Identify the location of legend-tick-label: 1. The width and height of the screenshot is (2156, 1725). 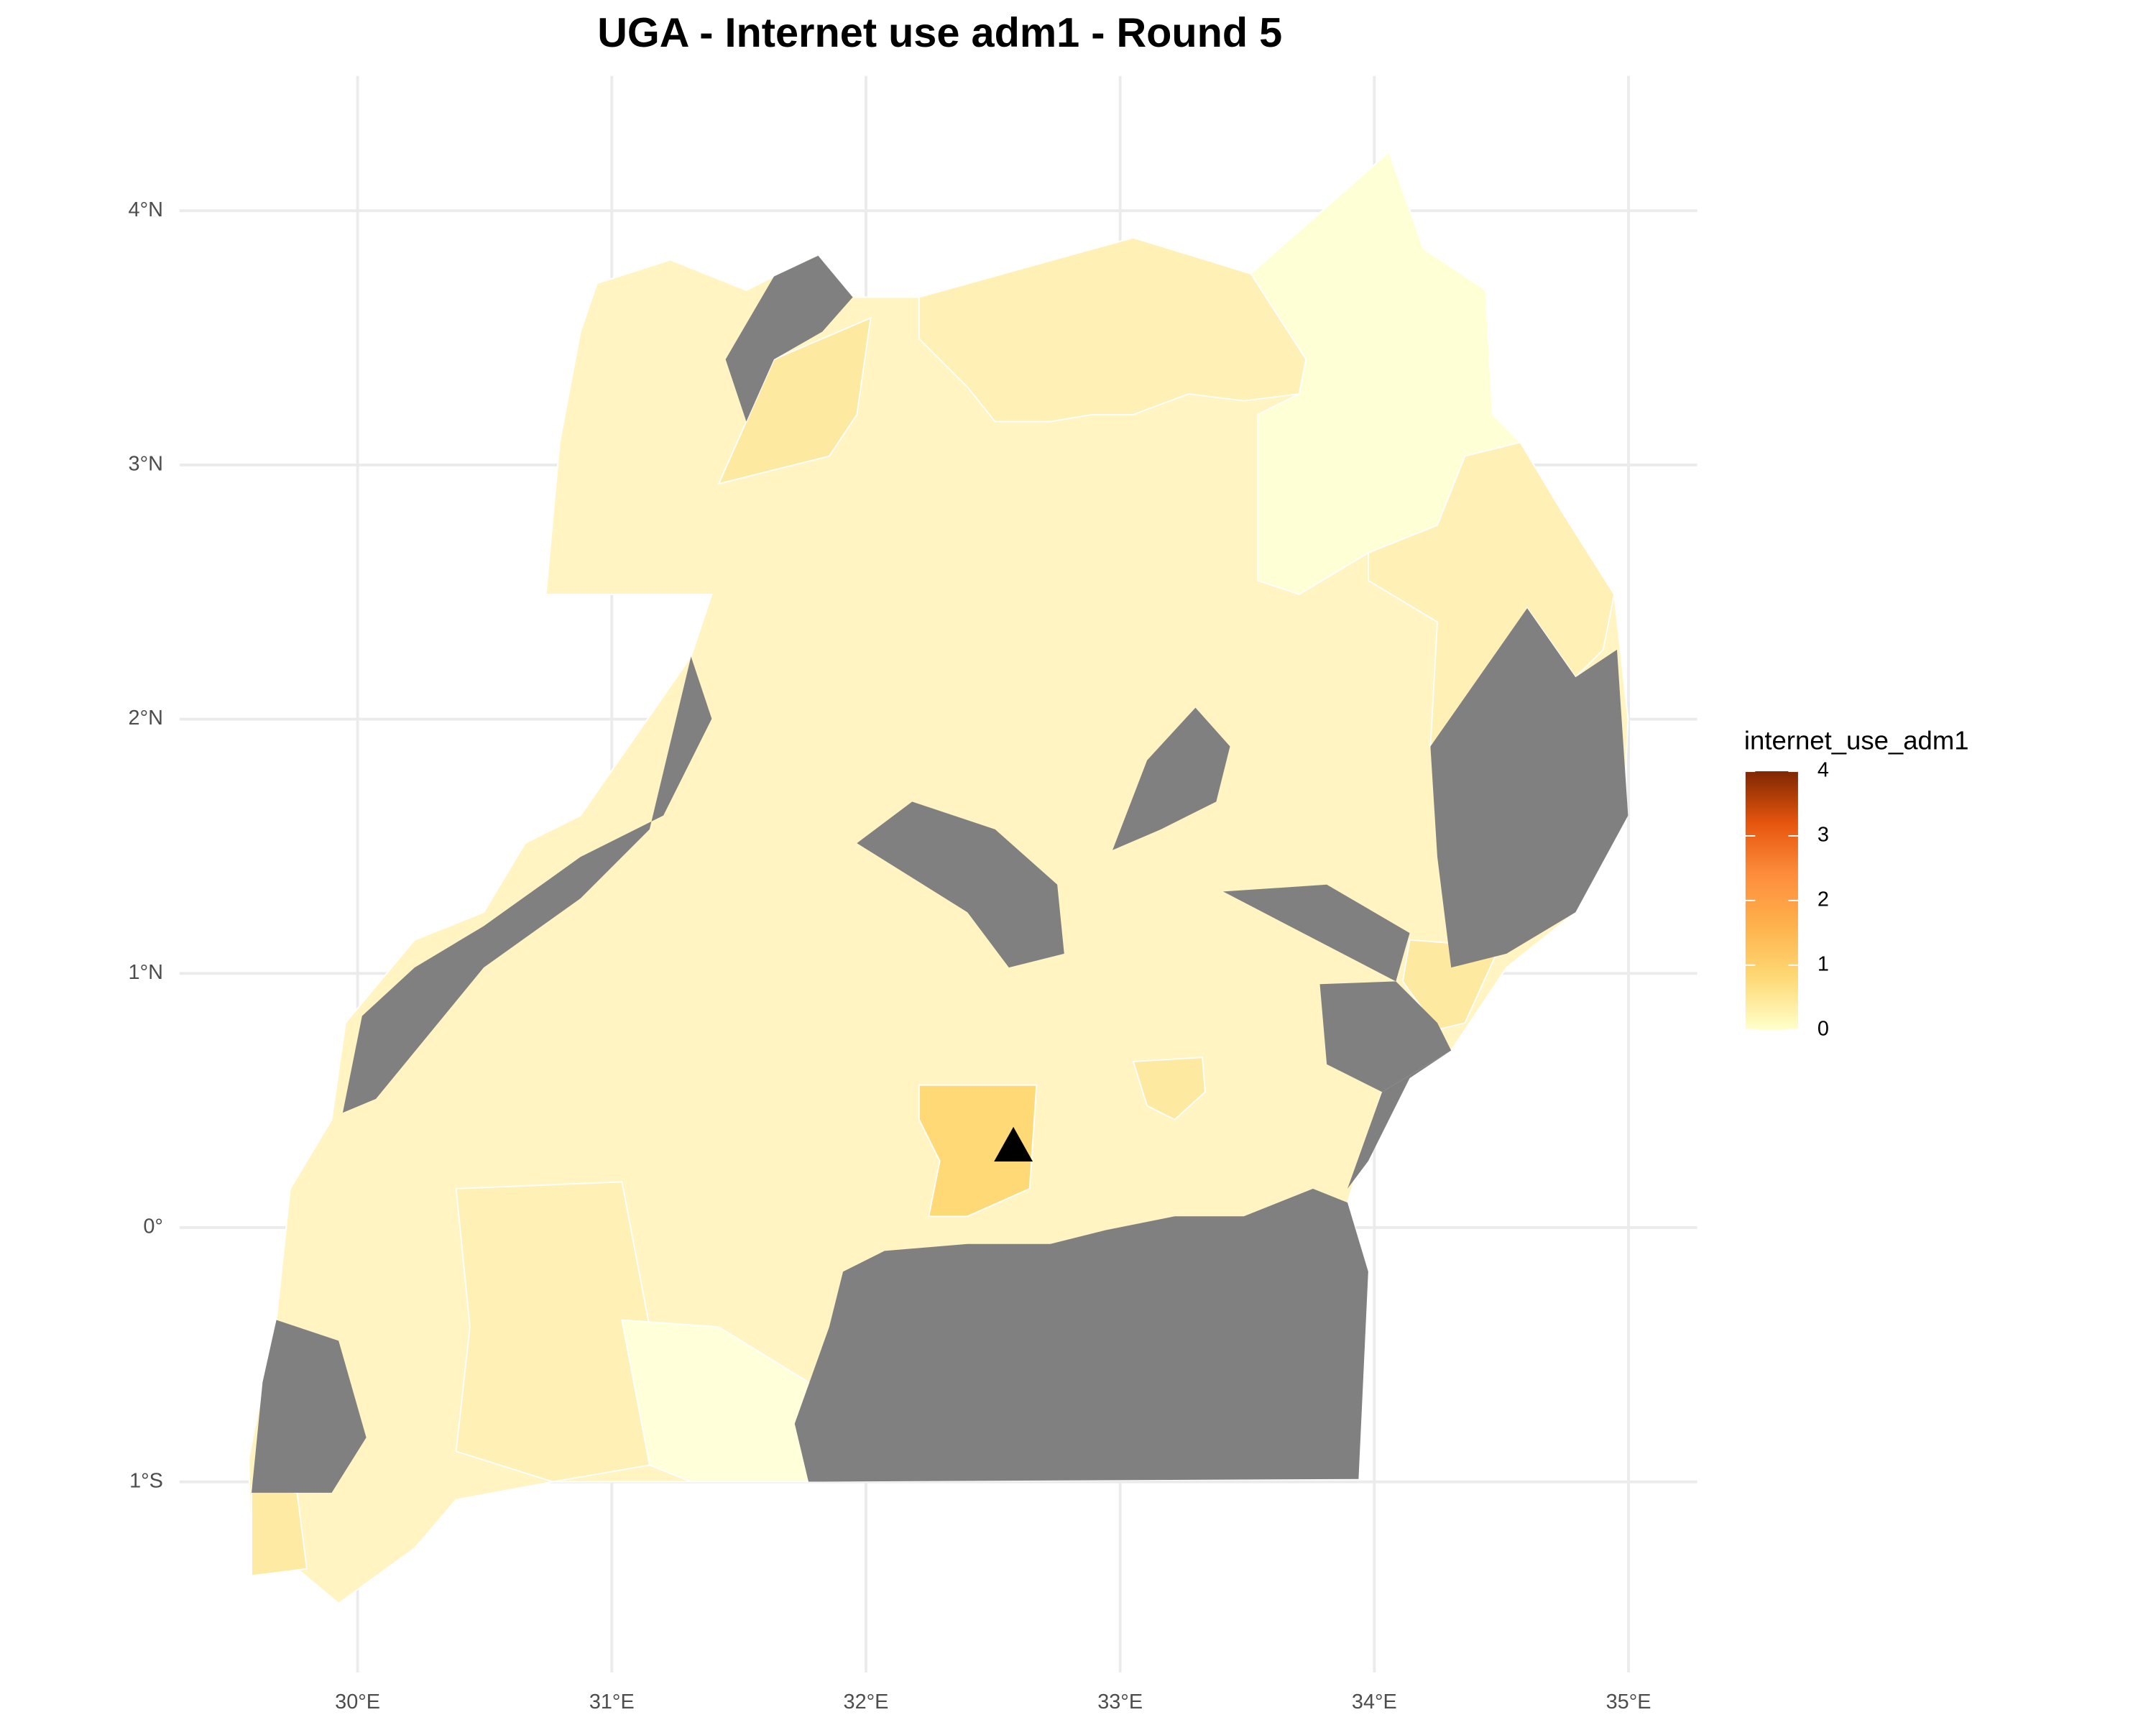
(1824, 963).